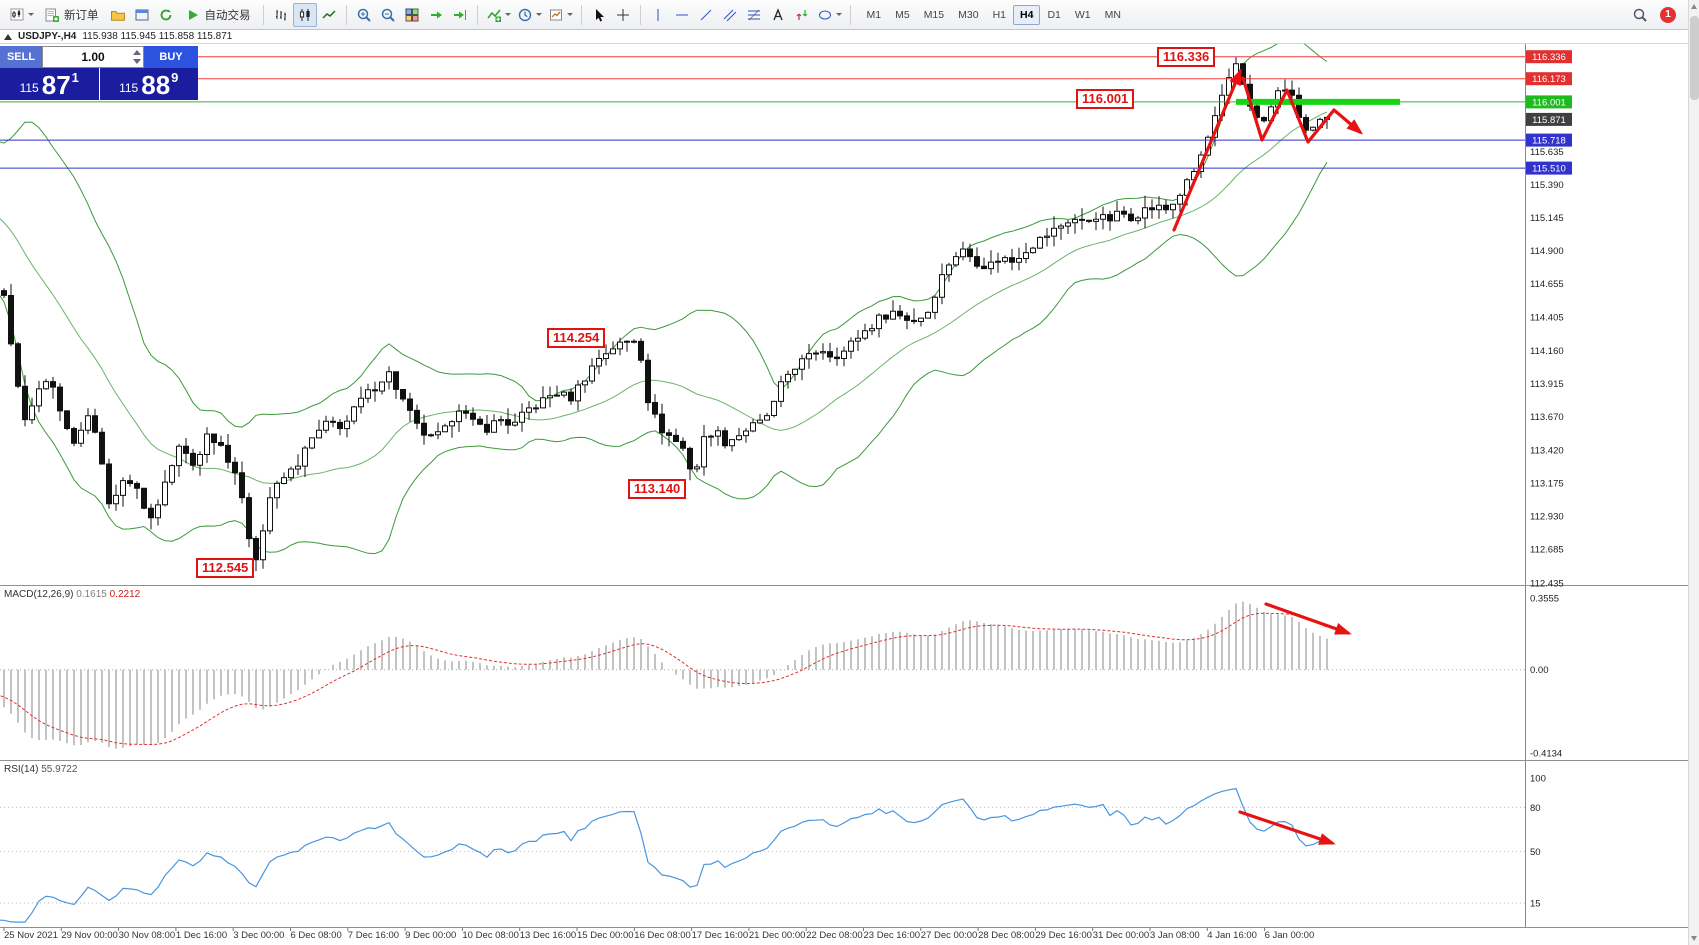 The image size is (1699, 945). What do you see at coordinates (388, 15) in the screenshot?
I see `zoom-out-icon` at bounding box center [388, 15].